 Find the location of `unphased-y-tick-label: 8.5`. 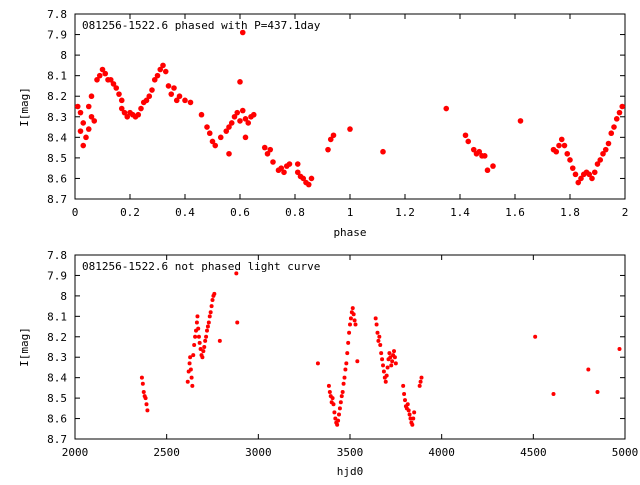

unphased-y-tick-label: 8.5 is located at coordinates (57, 398).